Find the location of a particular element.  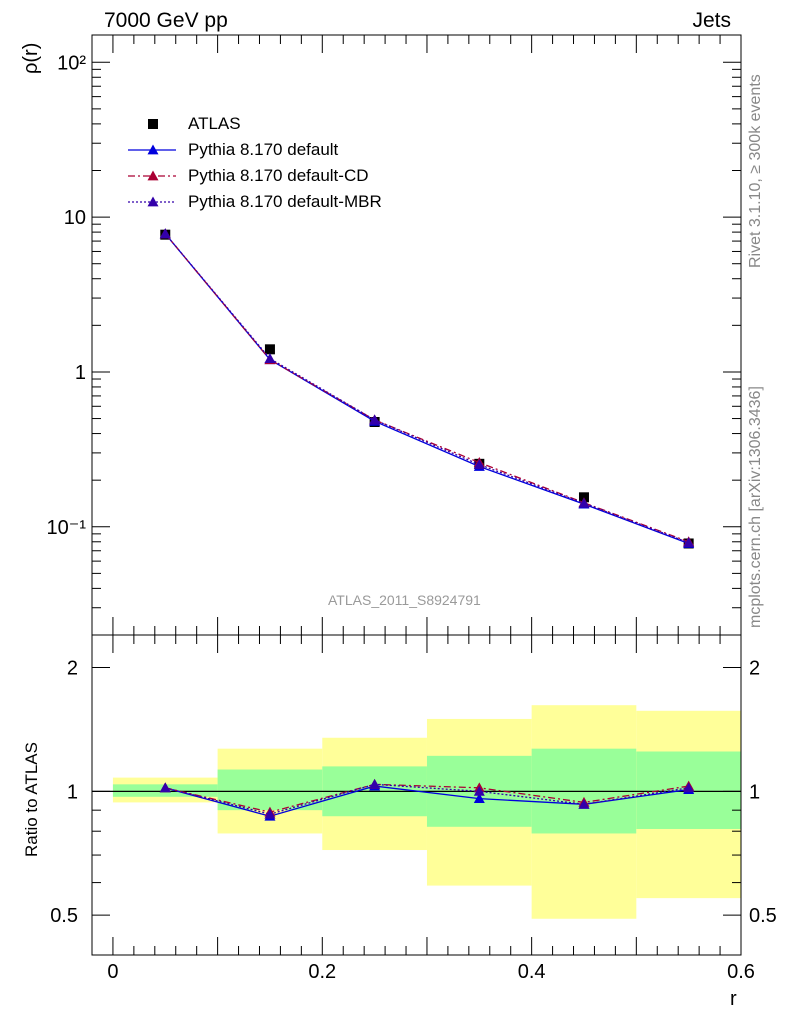

header-right-label: Jets is located at coordinates (711, 20).